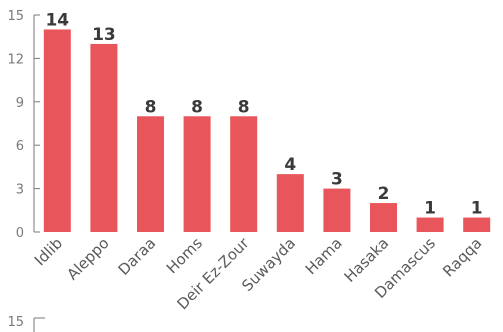 Image resolution: width=503 pixels, height=332 pixels. Describe the element at coordinates (104, 35) in the screenshot. I see `data-label: 13` at that location.